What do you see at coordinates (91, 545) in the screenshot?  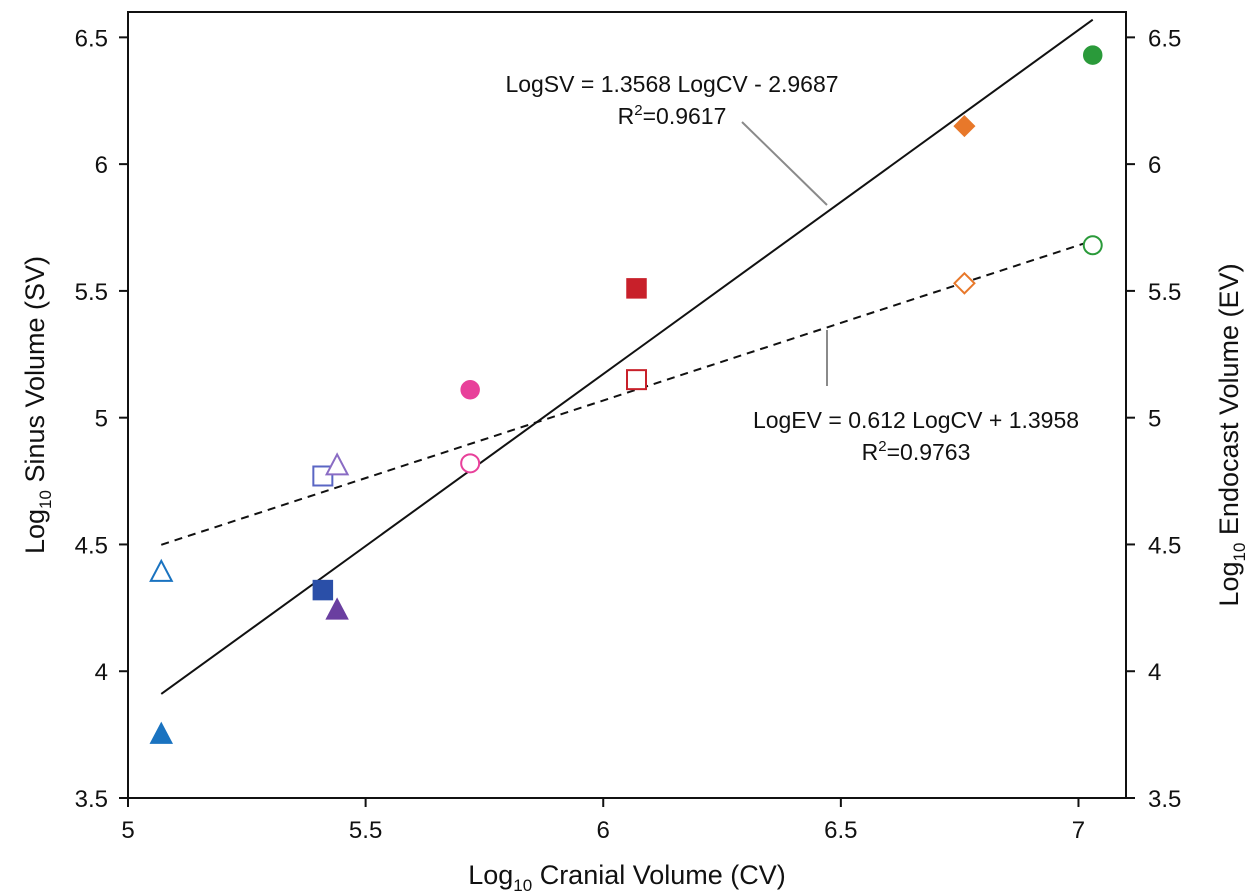 I see `y-tick-label: 4.5` at bounding box center [91, 545].